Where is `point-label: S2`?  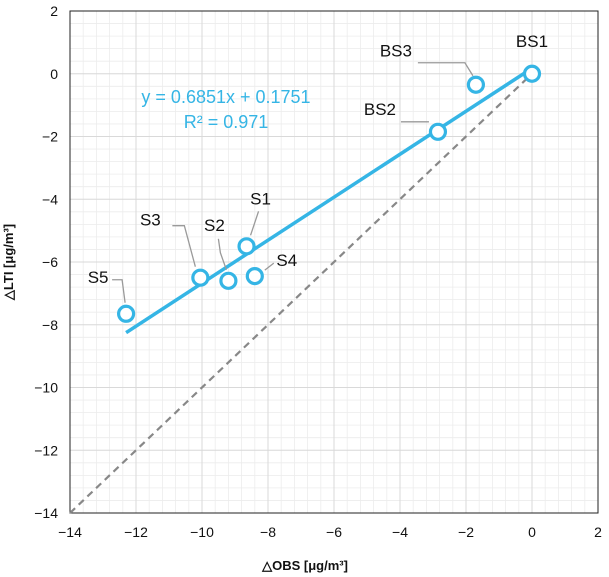 point-label: S2 is located at coordinates (214, 225).